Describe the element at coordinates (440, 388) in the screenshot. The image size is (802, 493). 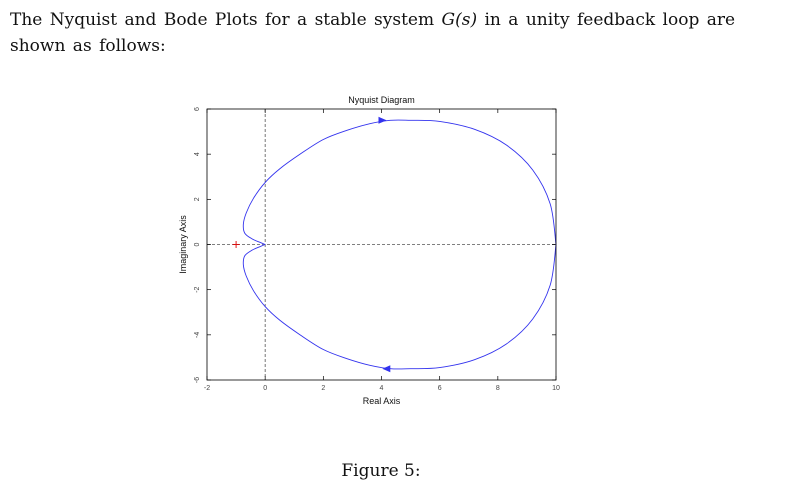
I see `x-tick-label: 6` at that location.